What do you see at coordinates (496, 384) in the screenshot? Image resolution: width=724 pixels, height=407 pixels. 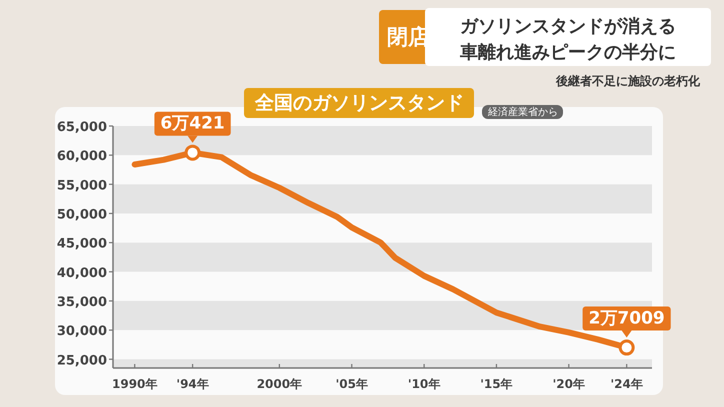 I see `x-tick-label: '15年` at bounding box center [496, 384].